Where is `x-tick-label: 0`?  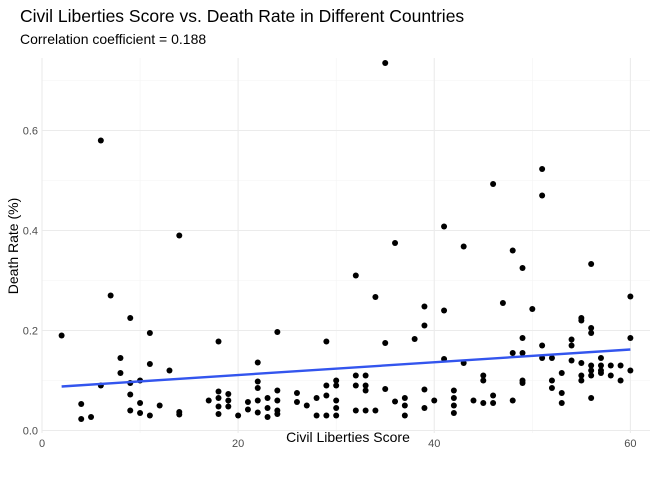
x-tick-label: 0 is located at coordinates (42, 444).